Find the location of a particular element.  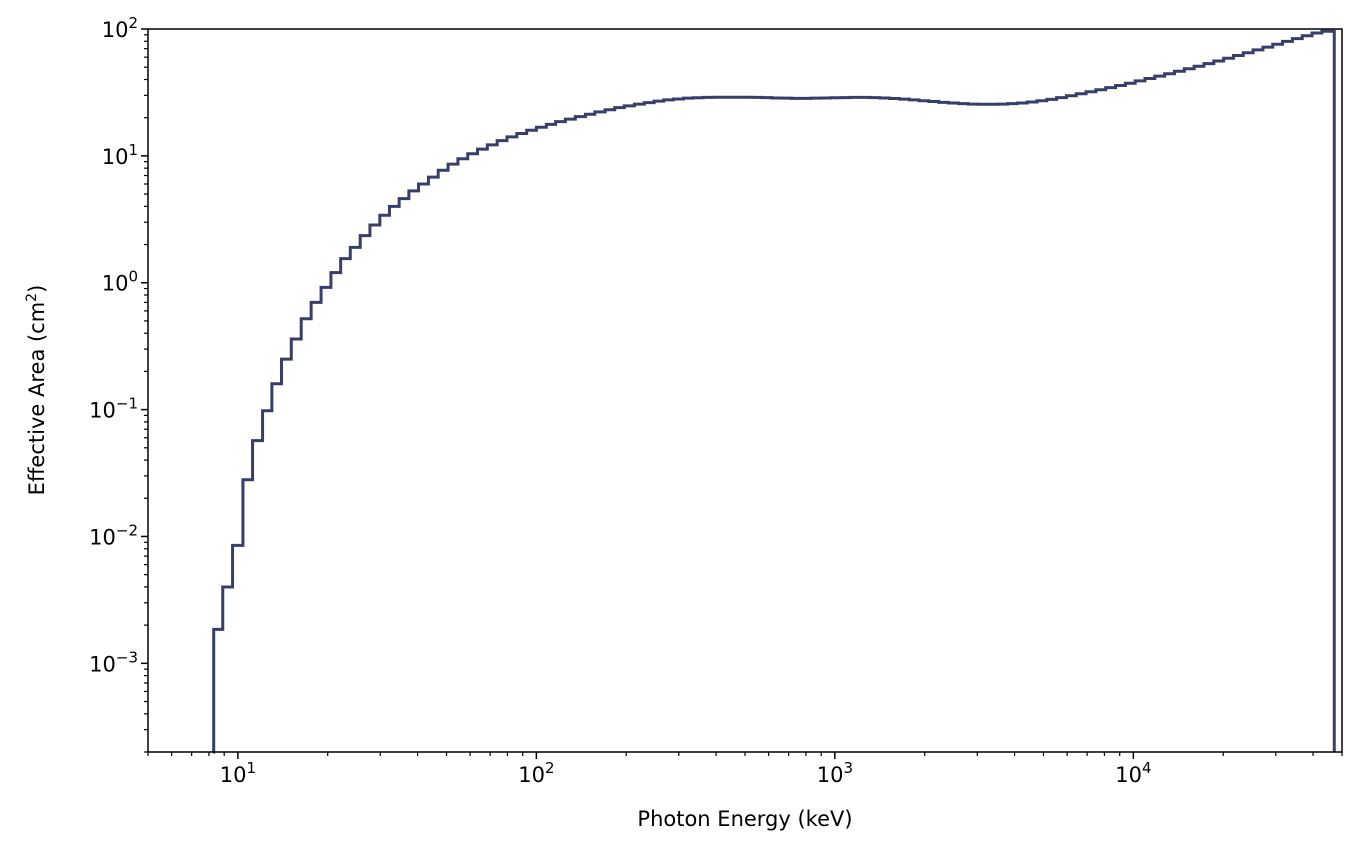

y-tick-label: 10¹ is located at coordinates (120, 155).